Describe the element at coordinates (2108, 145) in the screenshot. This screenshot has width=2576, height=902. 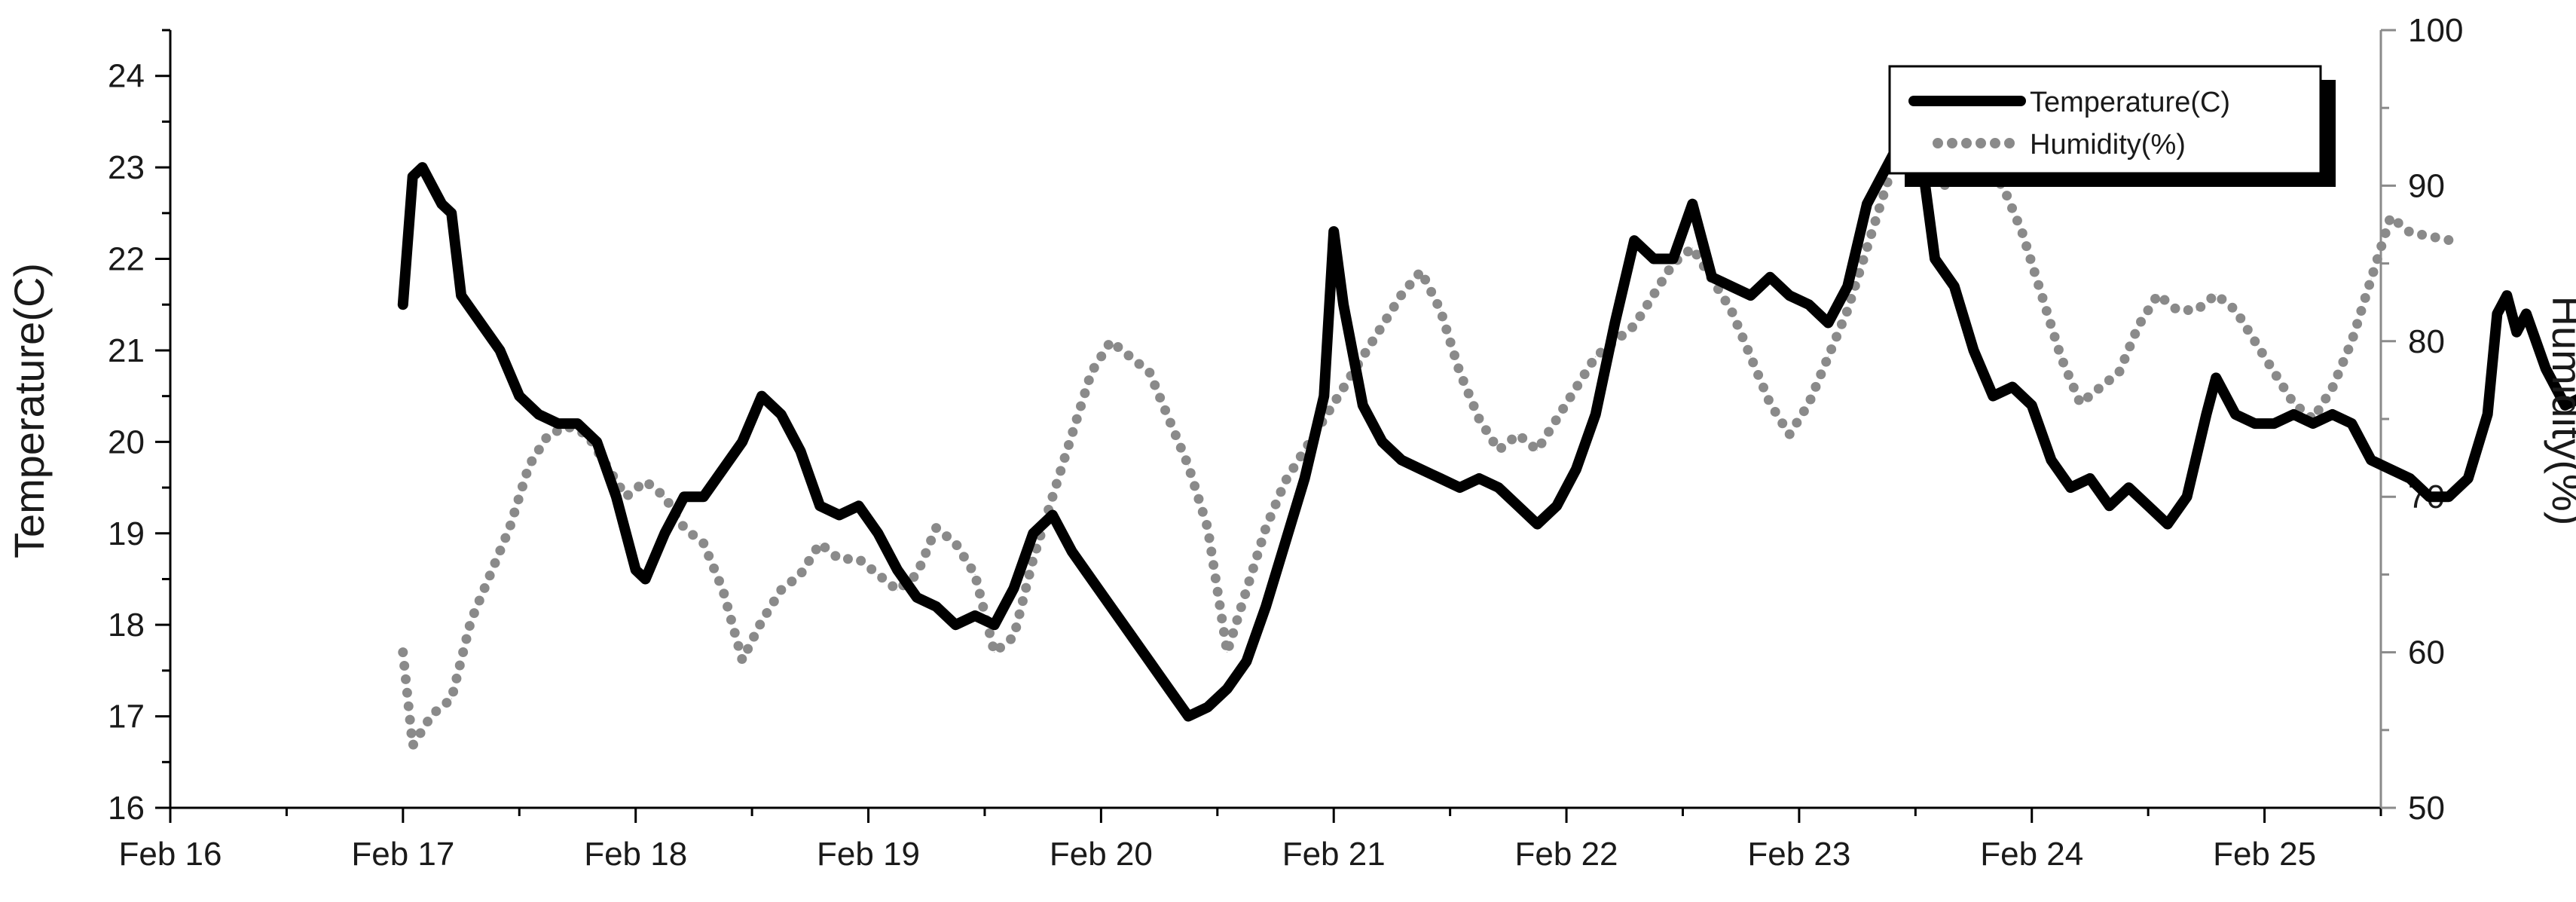
I see `legend-humidity-label: Humidity(%)` at that location.